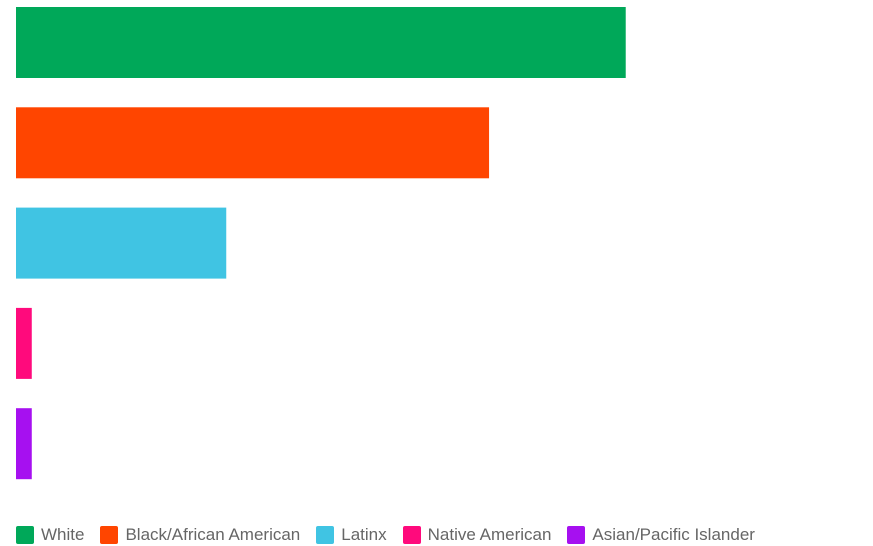 The width and height of the screenshot is (873, 546). What do you see at coordinates (24, 444) in the screenshot?
I see `bar-asian-pacific-islander` at bounding box center [24, 444].